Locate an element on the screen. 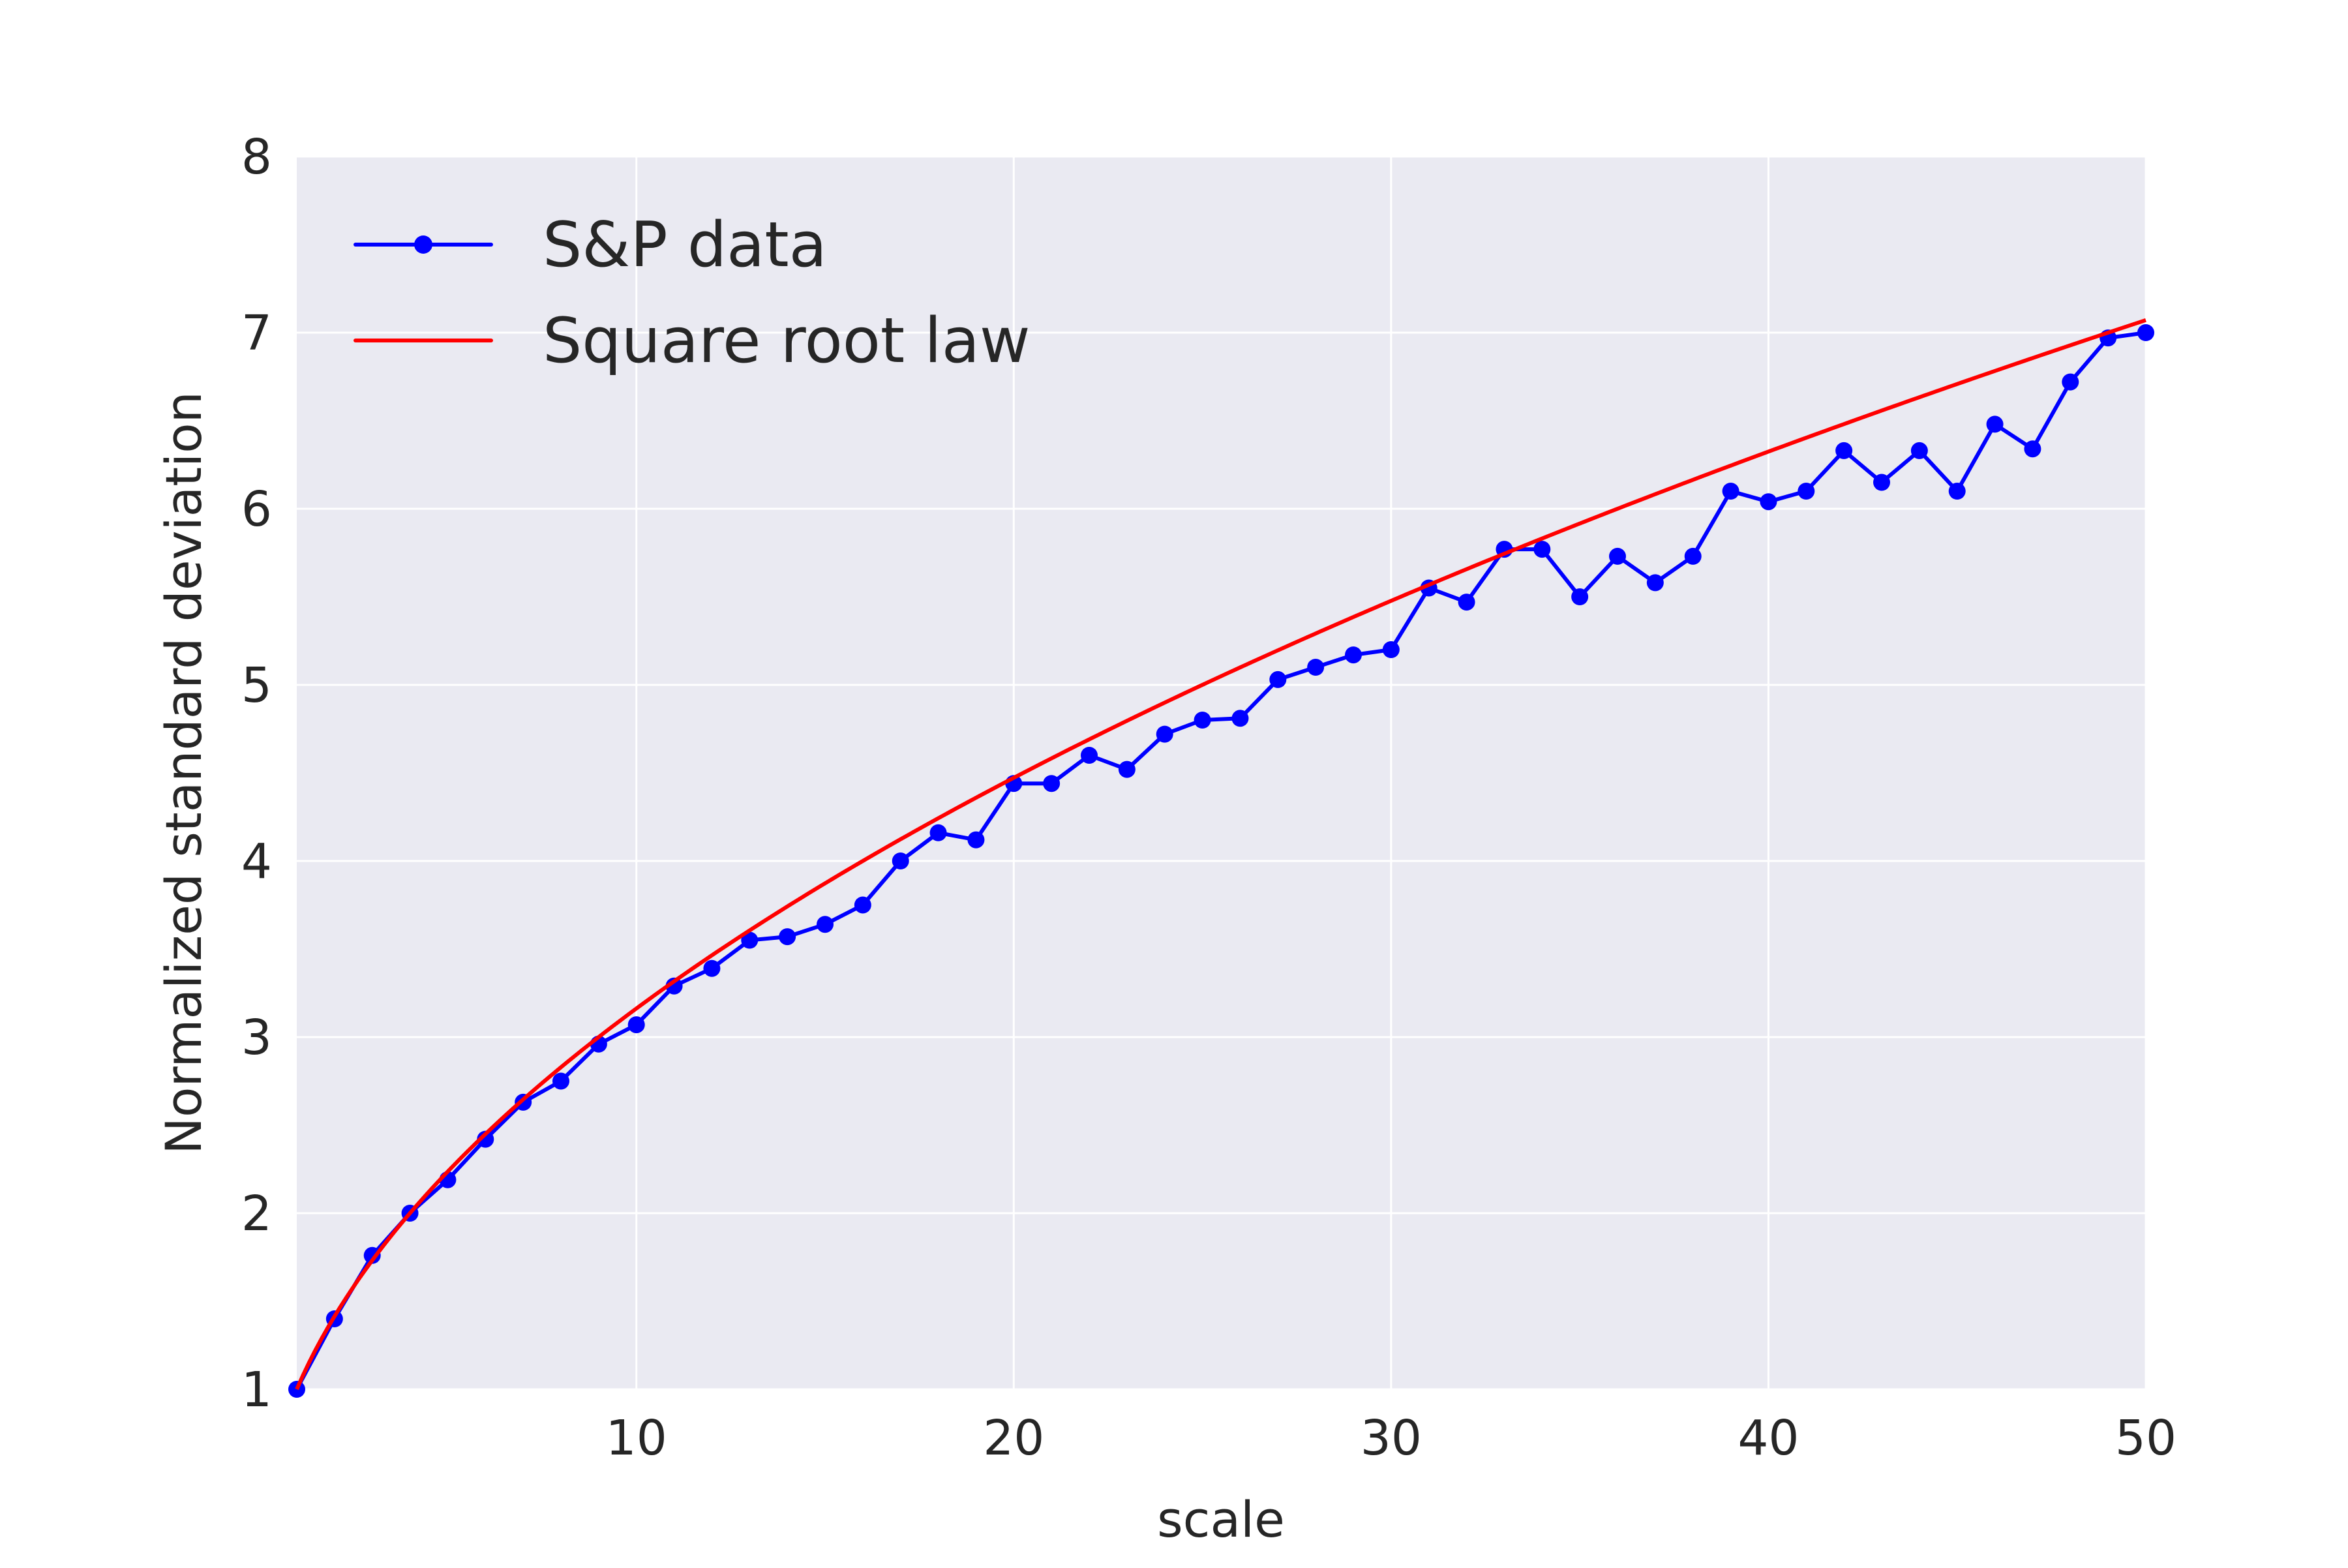  y-tick-label: 6 is located at coordinates (256, 509).